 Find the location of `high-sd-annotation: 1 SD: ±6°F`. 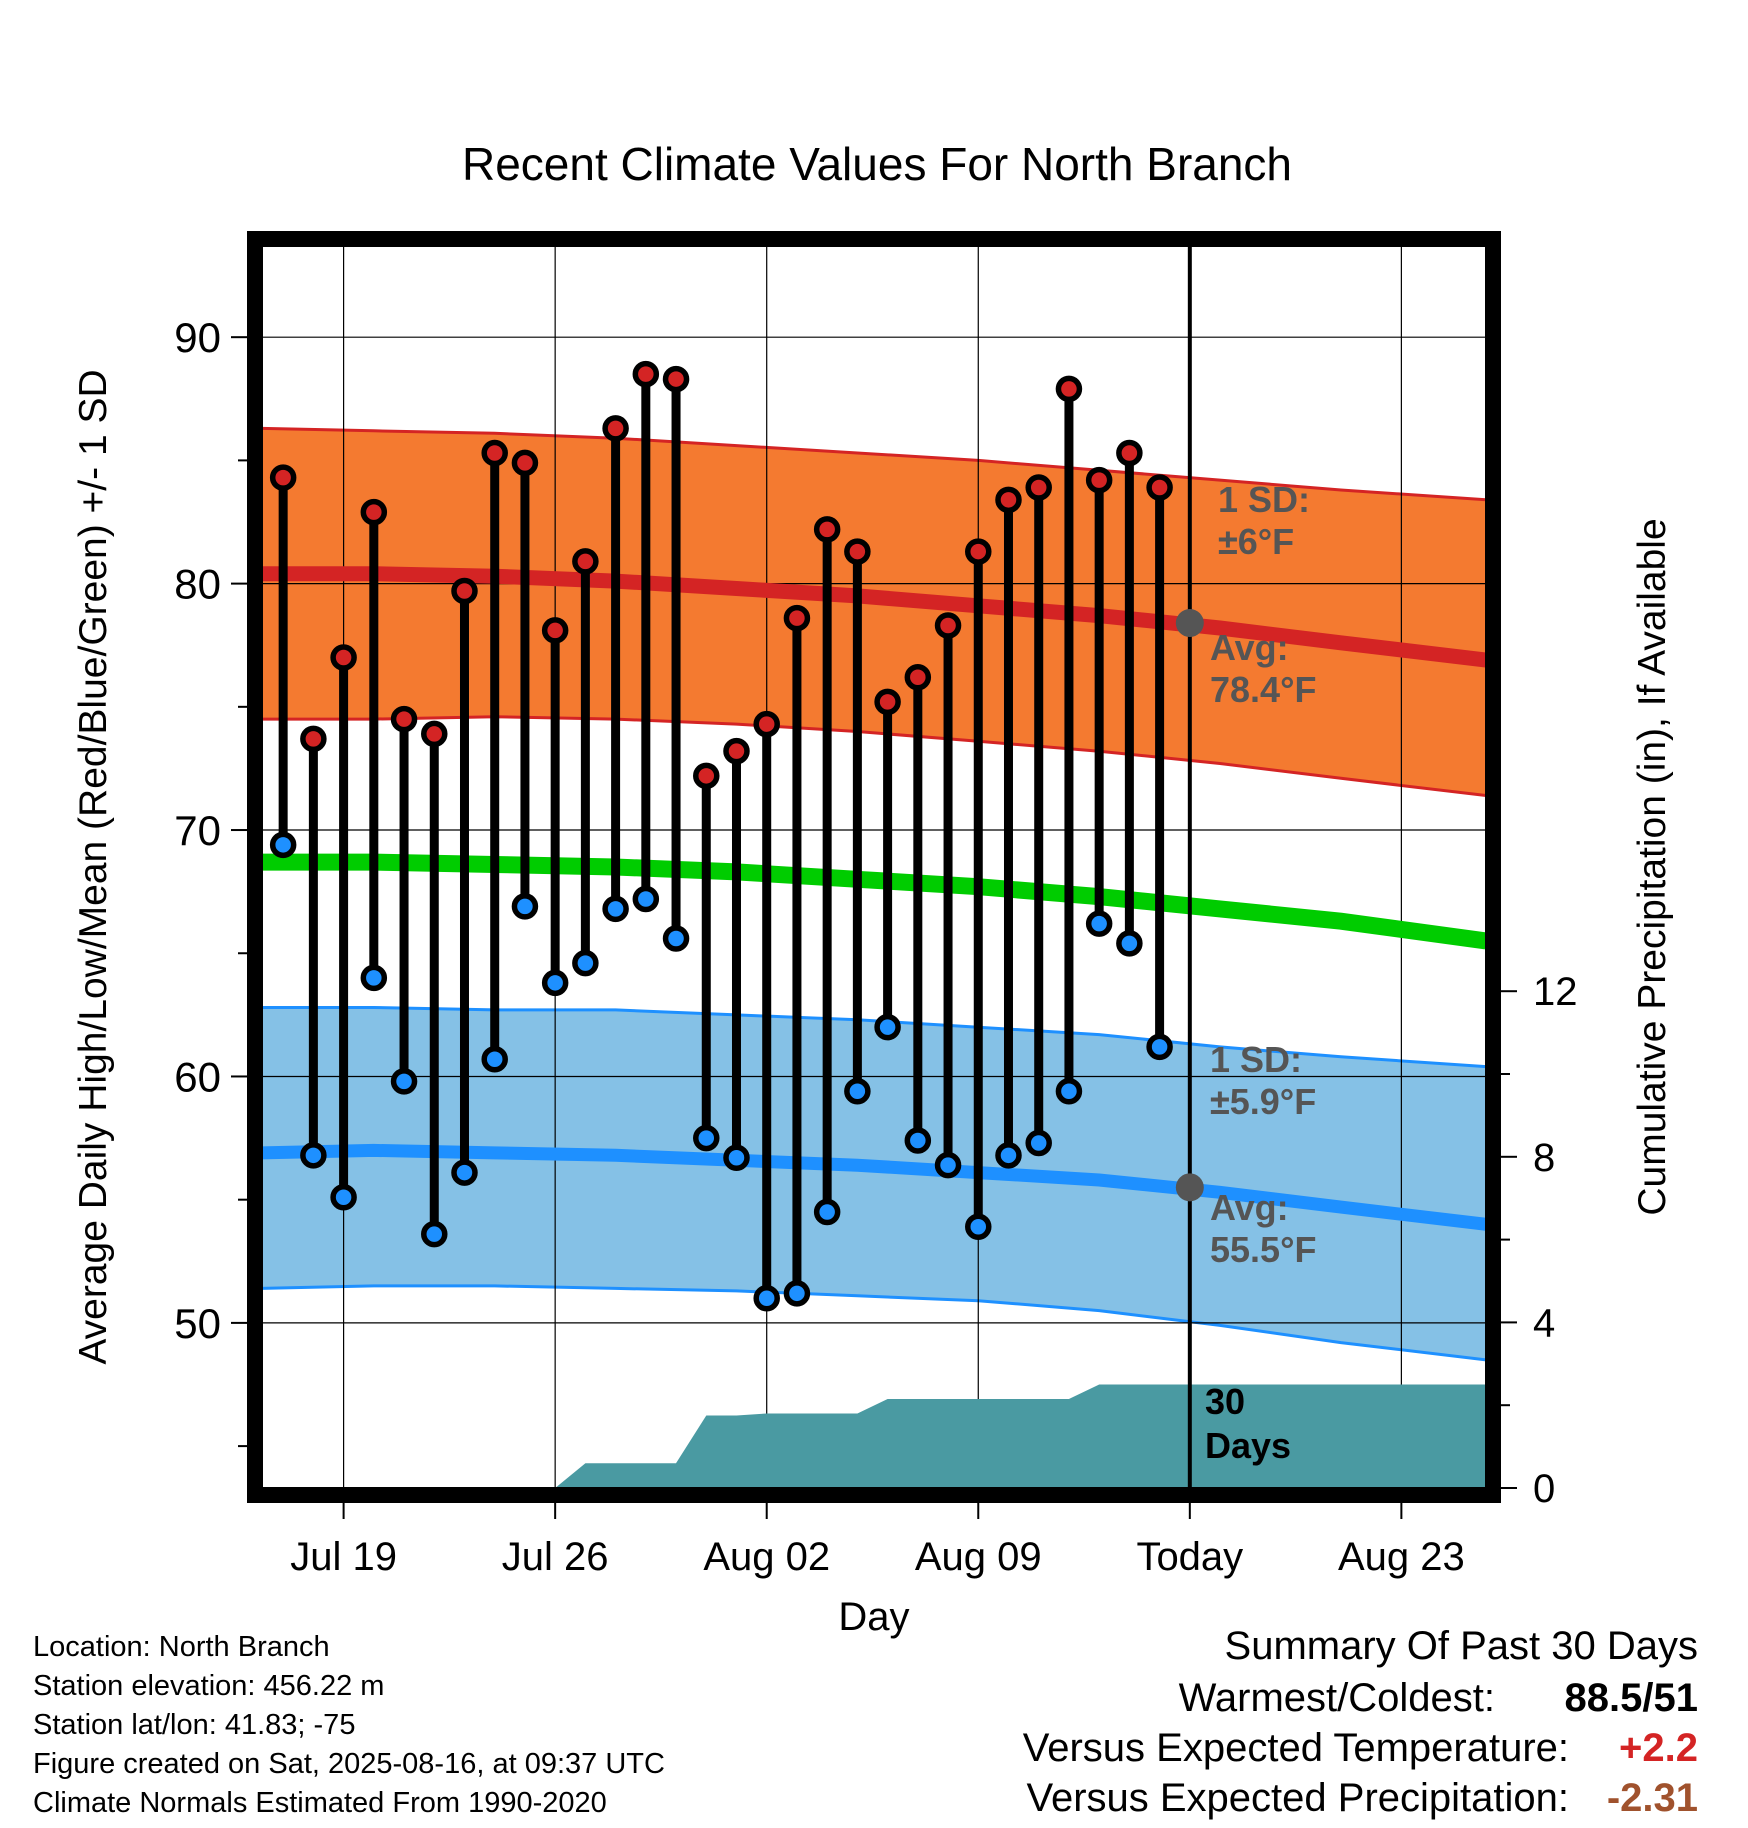

high-sd-annotation: 1 SD: ±6°F is located at coordinates (1264, 520).